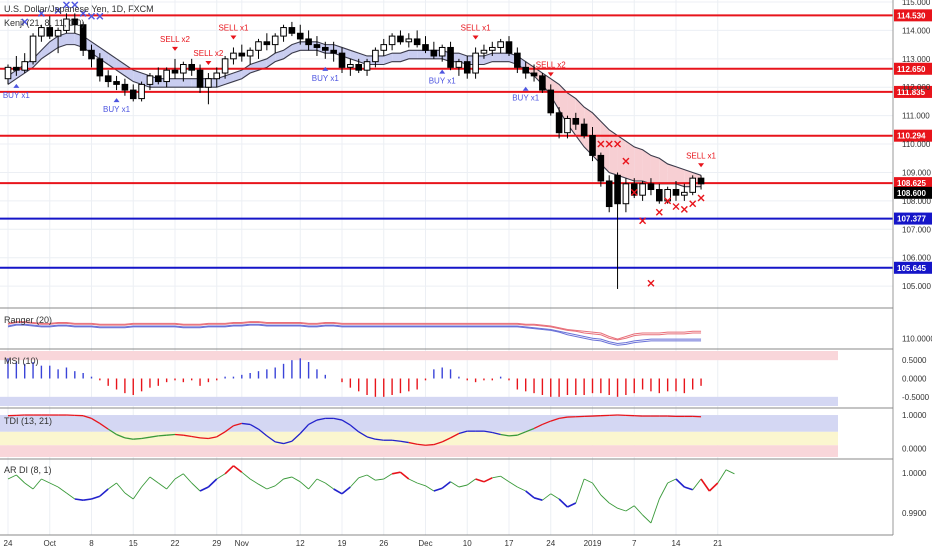  What do you see at coordinates (371, 494) in the screenshot?
I see `ardi-pane` at bounding box center [371, 494].